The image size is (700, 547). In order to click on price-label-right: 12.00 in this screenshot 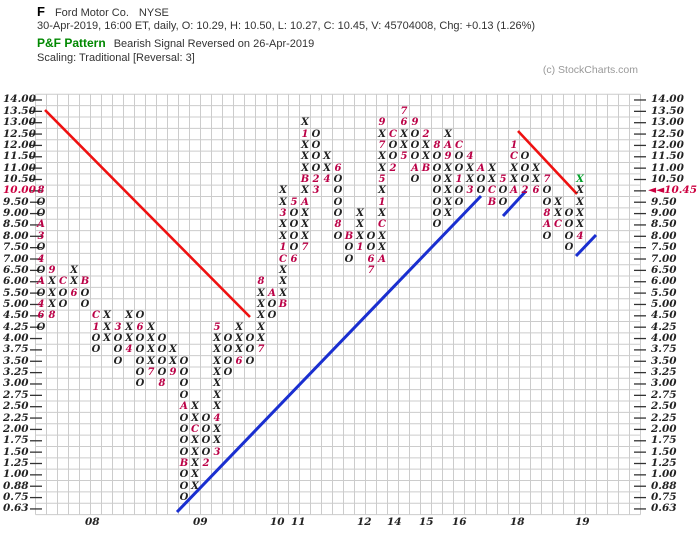, I will do `click(667, 144)`.